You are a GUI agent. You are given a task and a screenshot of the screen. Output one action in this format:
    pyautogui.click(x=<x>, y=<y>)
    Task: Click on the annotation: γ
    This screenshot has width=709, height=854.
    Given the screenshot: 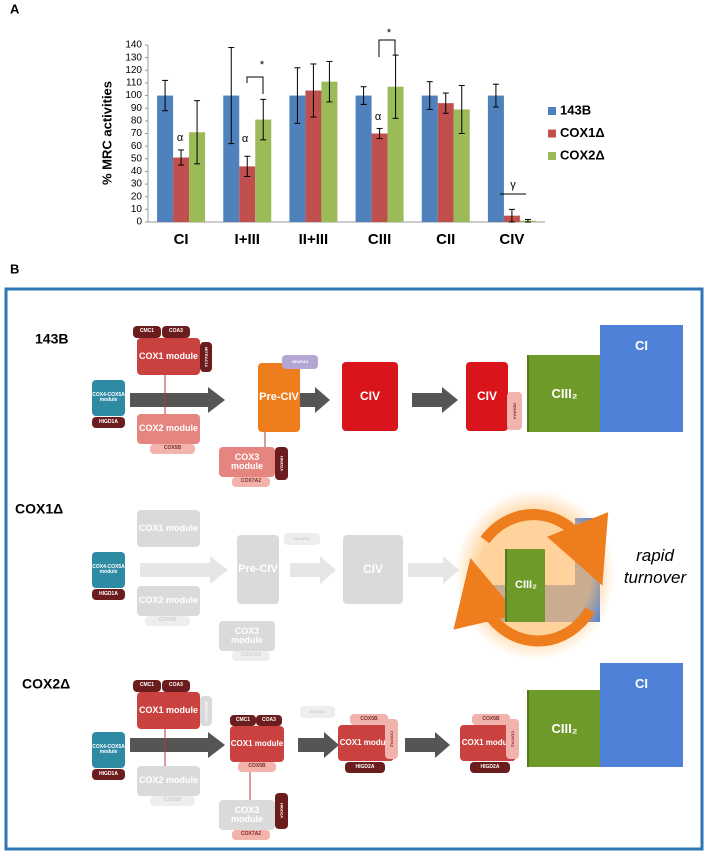 What is the action you would take?
    pyautogui.click(x=513, y=185)
    